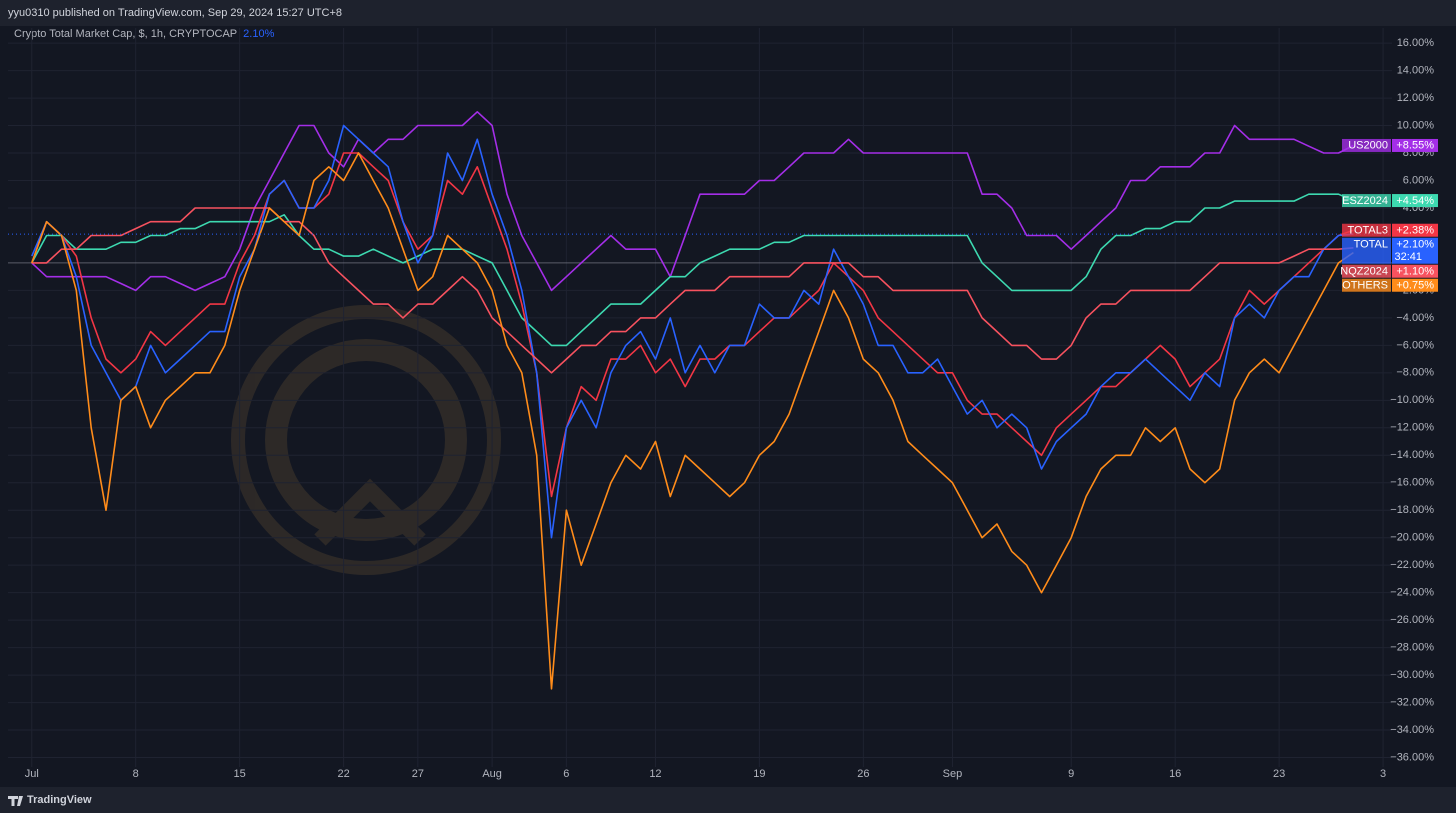 This screenshot has width=1456, height=813. What do you see at coordinates (15, 801) in the screenshot?
I see `footer-logo` at bounding box center [15, 801].